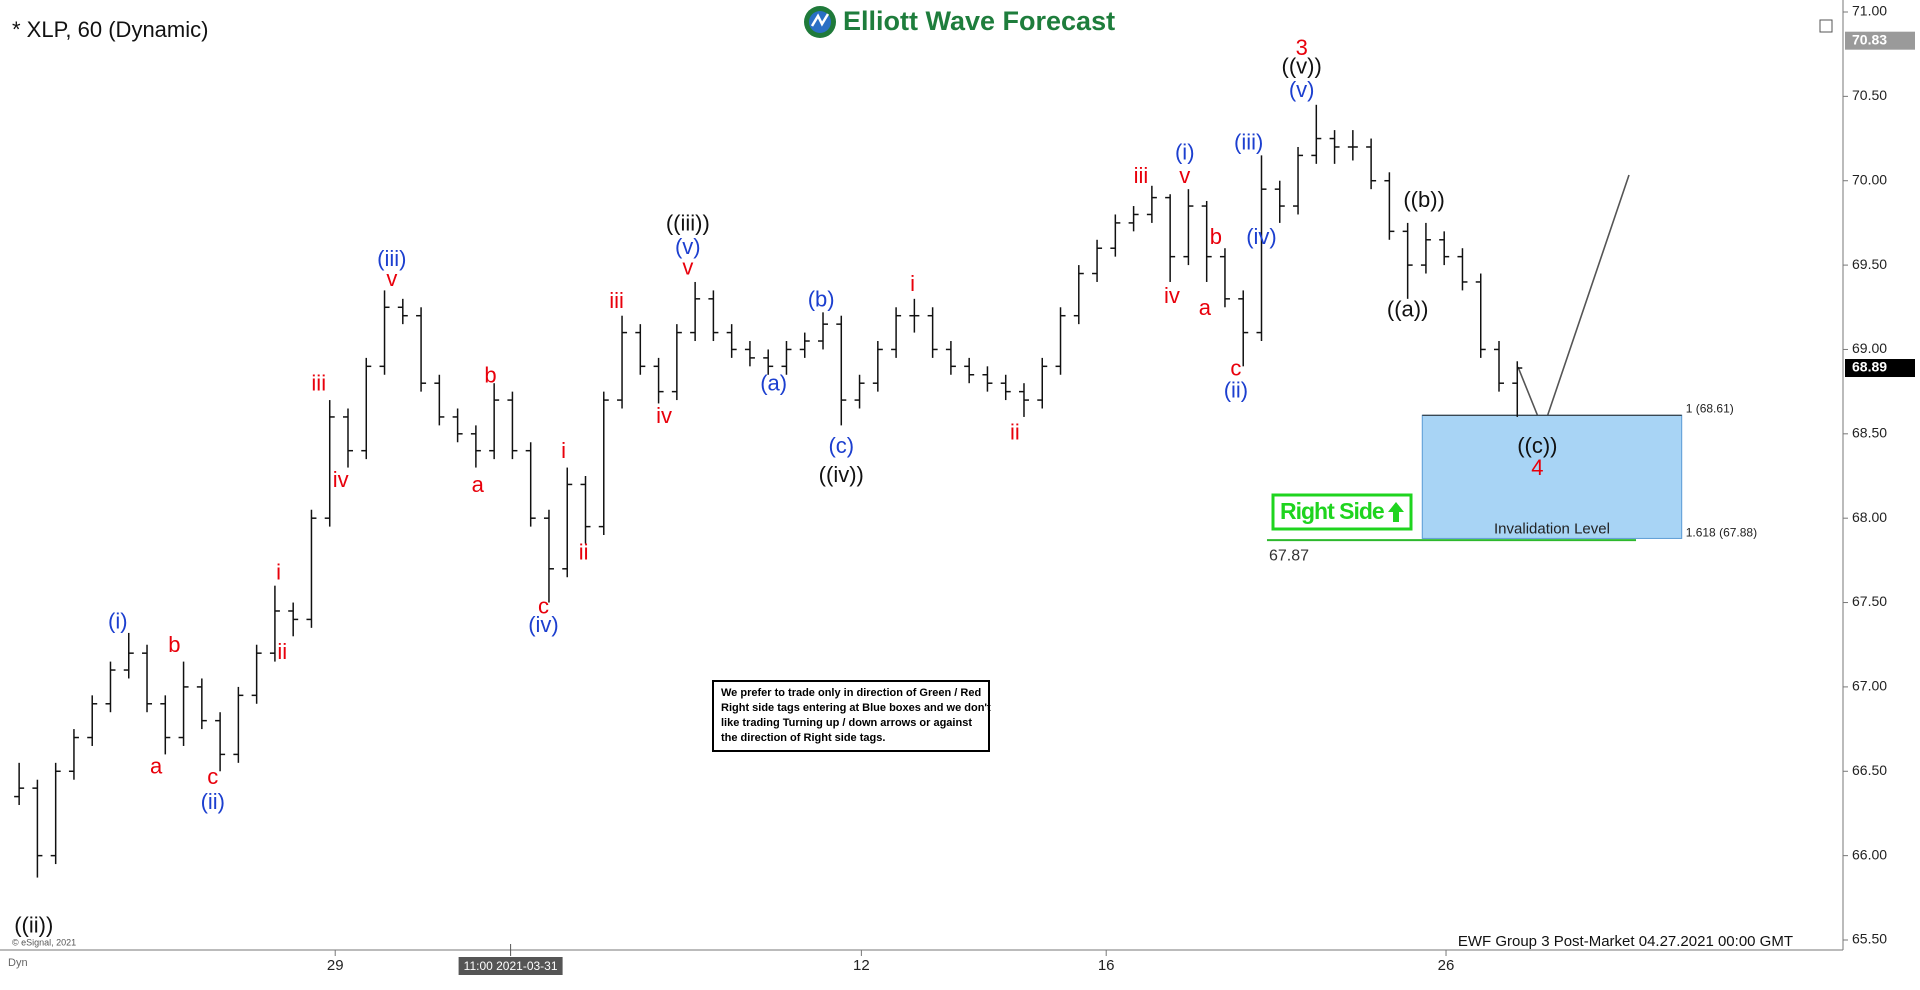  What do you see at coordinates (1396, 512) in the screenshot?
I see `tag-arrow` at bounding box center [1396, 512].